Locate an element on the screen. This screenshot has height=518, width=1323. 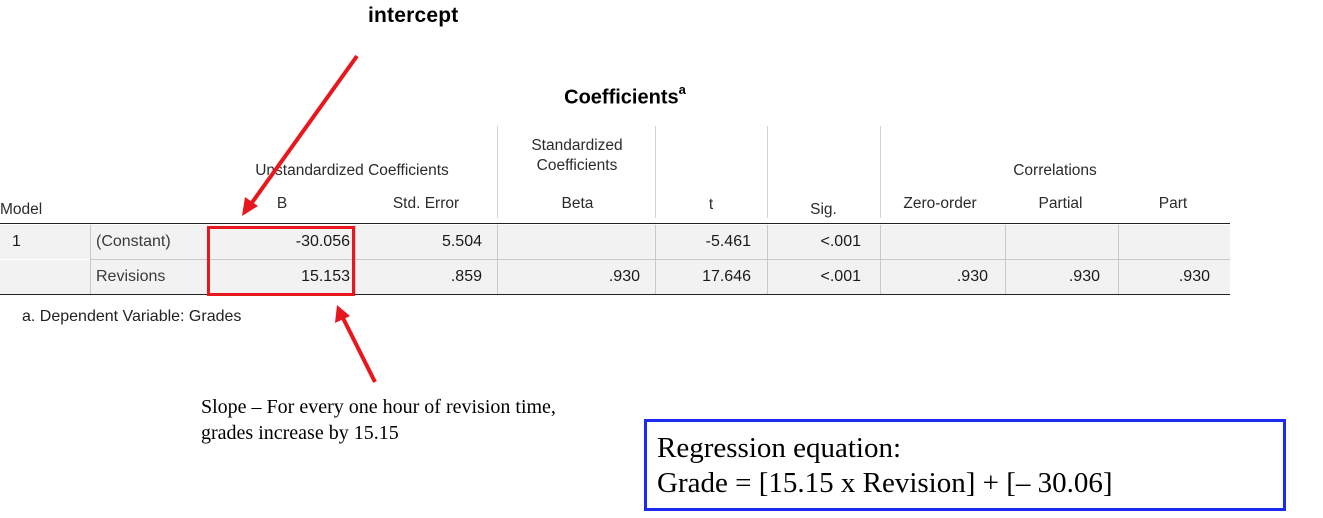
row-separator is located at coordinates (660, 259).